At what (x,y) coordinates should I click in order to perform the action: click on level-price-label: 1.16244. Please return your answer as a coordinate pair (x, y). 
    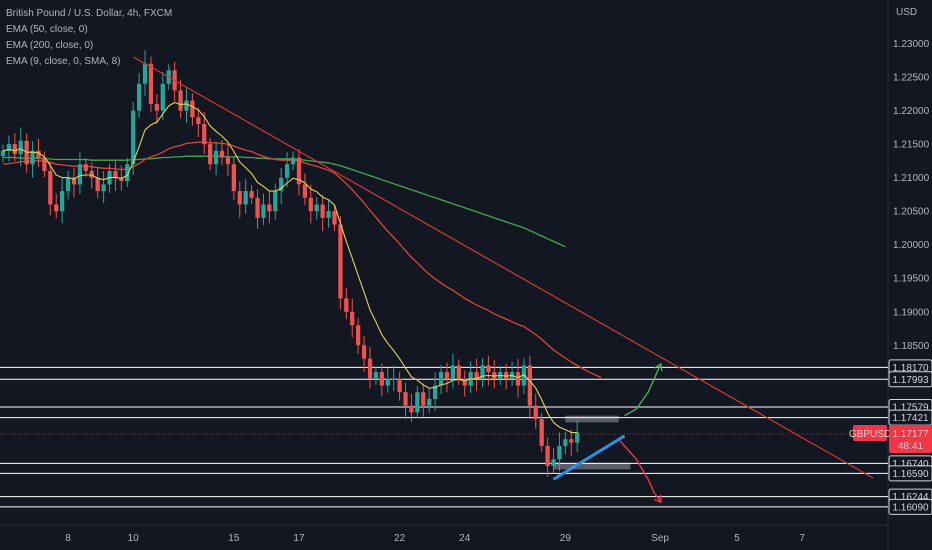
    Looking at the image, I should click on (910, 497).